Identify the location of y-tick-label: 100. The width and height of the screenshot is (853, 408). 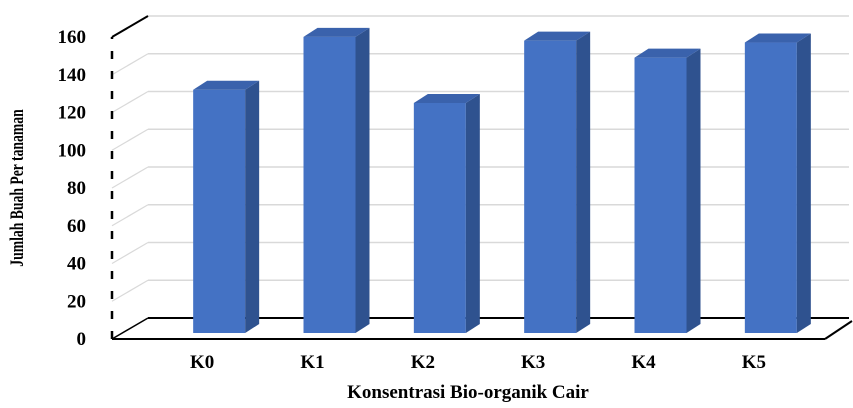
(72, 150).